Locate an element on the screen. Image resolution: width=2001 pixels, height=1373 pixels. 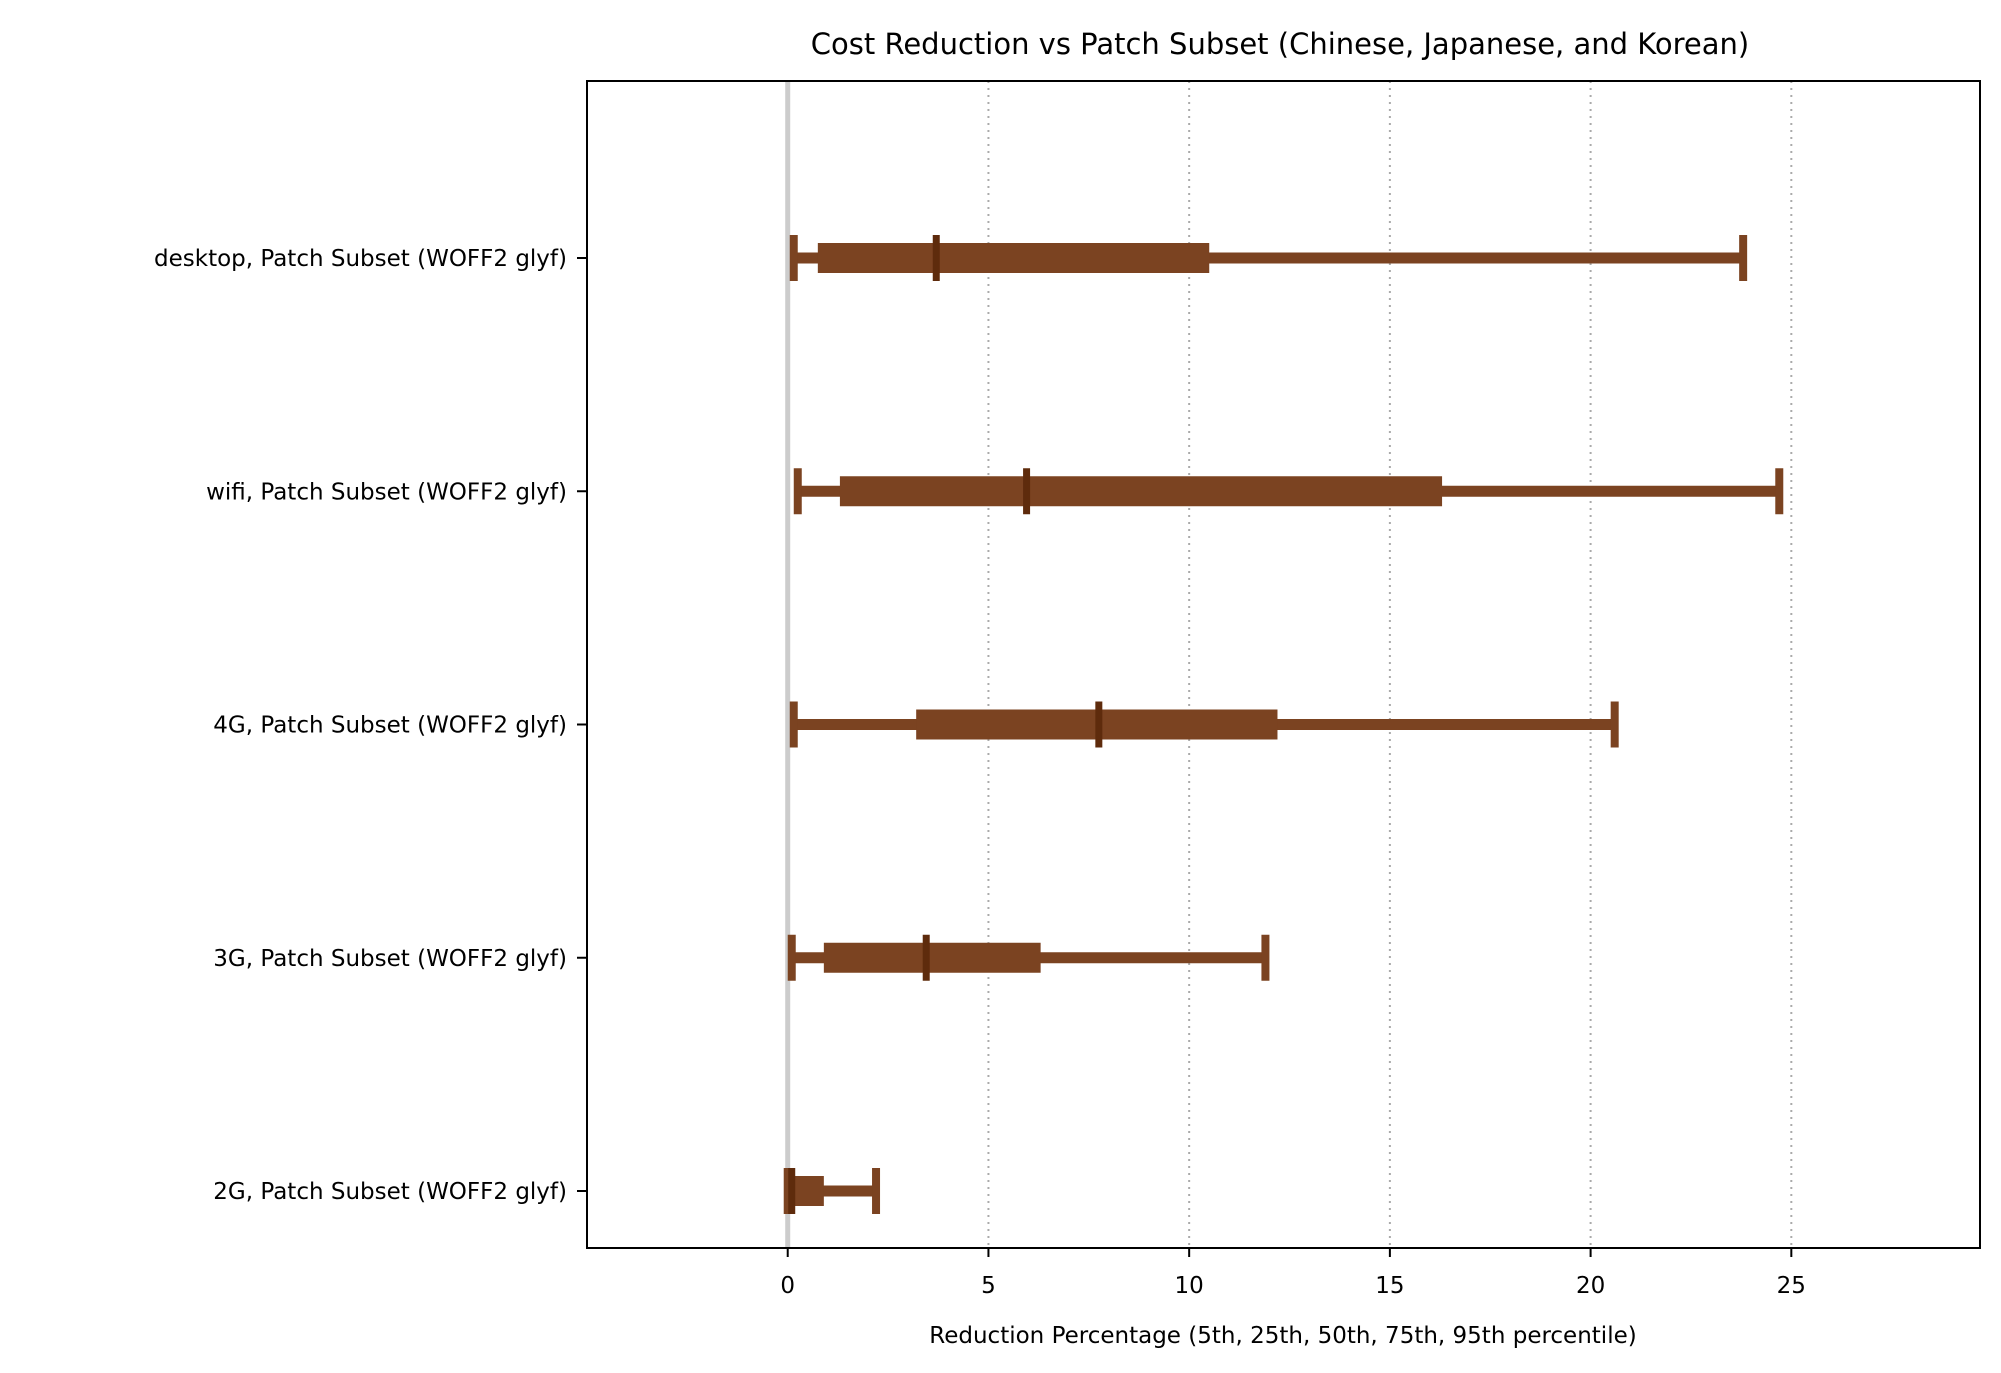
y-tick-label: wifi, Patch Subset (WOFF2 glyf) is located at coordinates (386, 492).